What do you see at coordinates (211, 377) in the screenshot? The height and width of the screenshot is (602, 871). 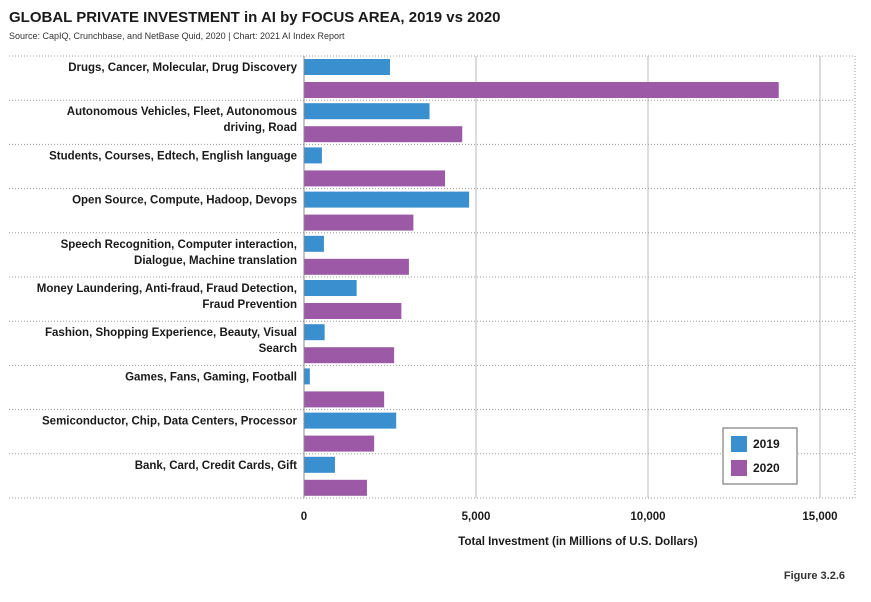 I see `category-label: Games, Fans, Gaming, Football` at bounding box center [211, 377].